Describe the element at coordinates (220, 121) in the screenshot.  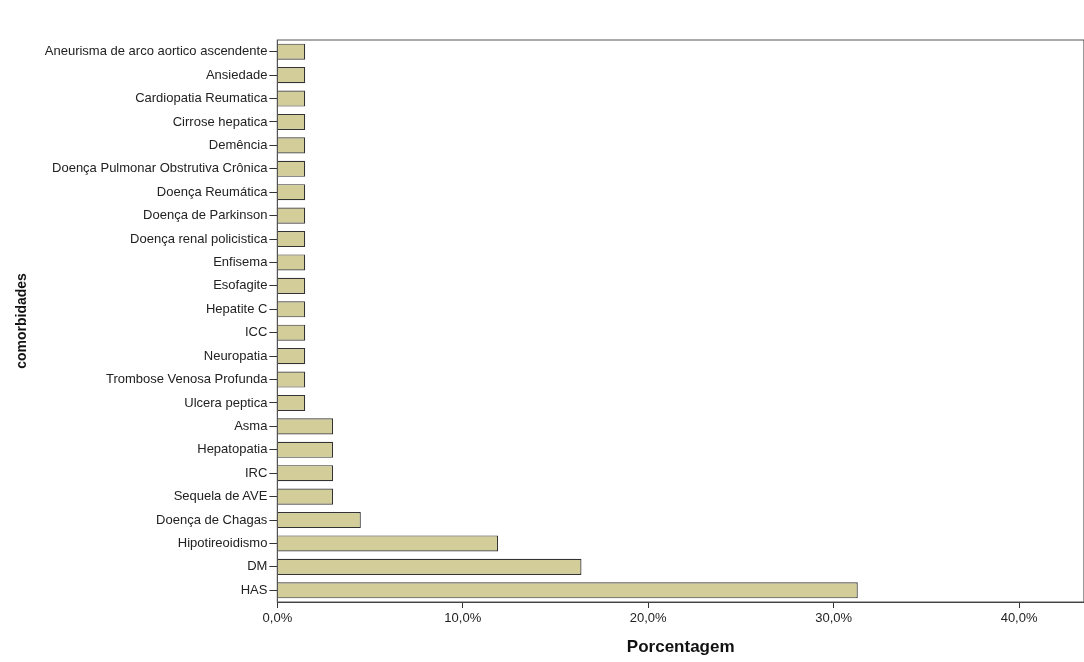
I see `y-tick-label: Cirrose hepatica` at that location.